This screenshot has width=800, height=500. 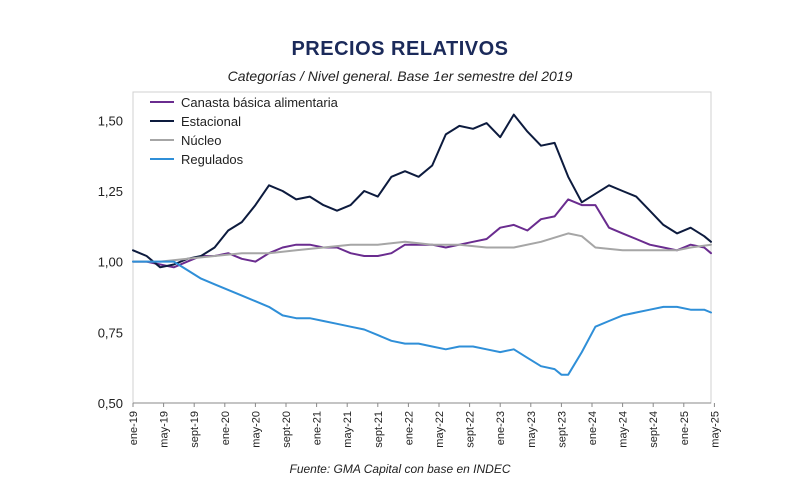 What do you see at coordinates (110, 403) in the screenshot?
I see `y-tick-label: 0,50` at bounding box center [110, 403].